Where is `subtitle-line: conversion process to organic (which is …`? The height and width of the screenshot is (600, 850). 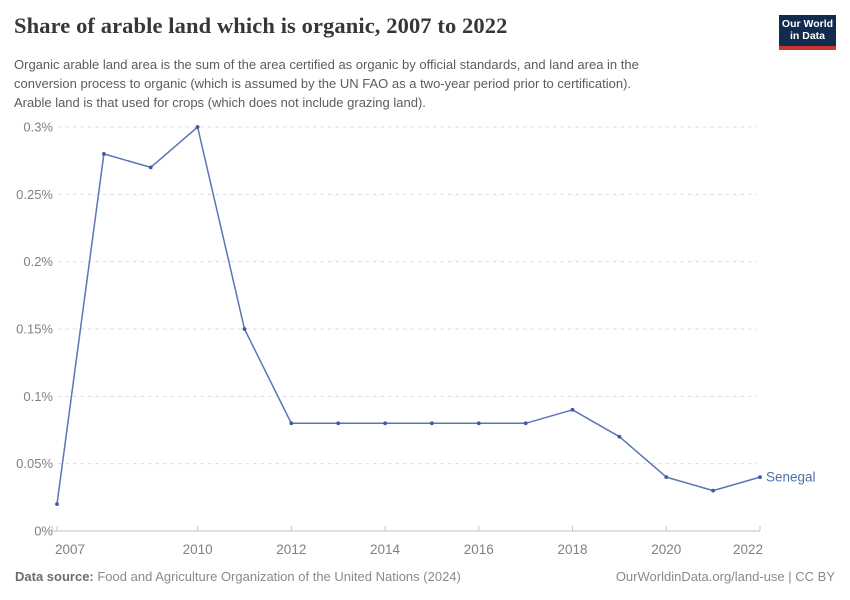 subtitle-line: conversion process to organic (which is … is located at coordinates (323, 83).